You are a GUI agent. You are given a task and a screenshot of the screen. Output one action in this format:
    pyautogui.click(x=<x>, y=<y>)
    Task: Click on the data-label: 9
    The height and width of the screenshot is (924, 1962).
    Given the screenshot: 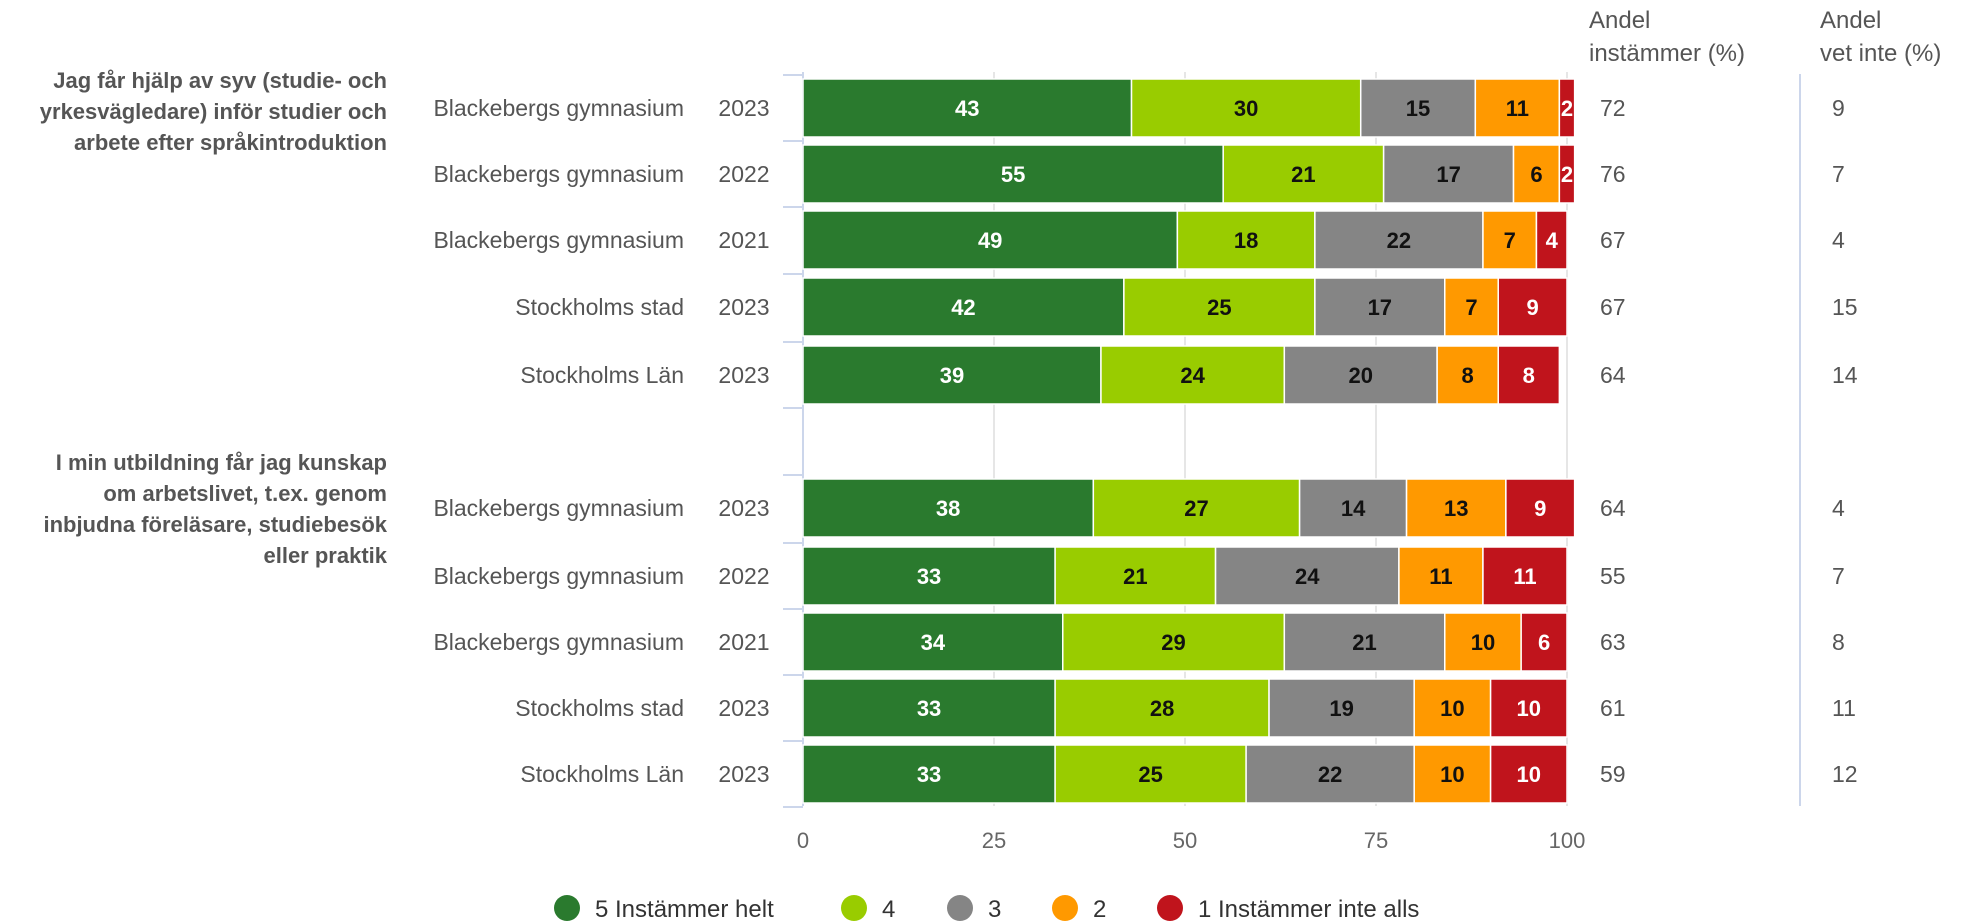 What is the action you would take?
    pyautogui.click(x=1540, y=508)
    